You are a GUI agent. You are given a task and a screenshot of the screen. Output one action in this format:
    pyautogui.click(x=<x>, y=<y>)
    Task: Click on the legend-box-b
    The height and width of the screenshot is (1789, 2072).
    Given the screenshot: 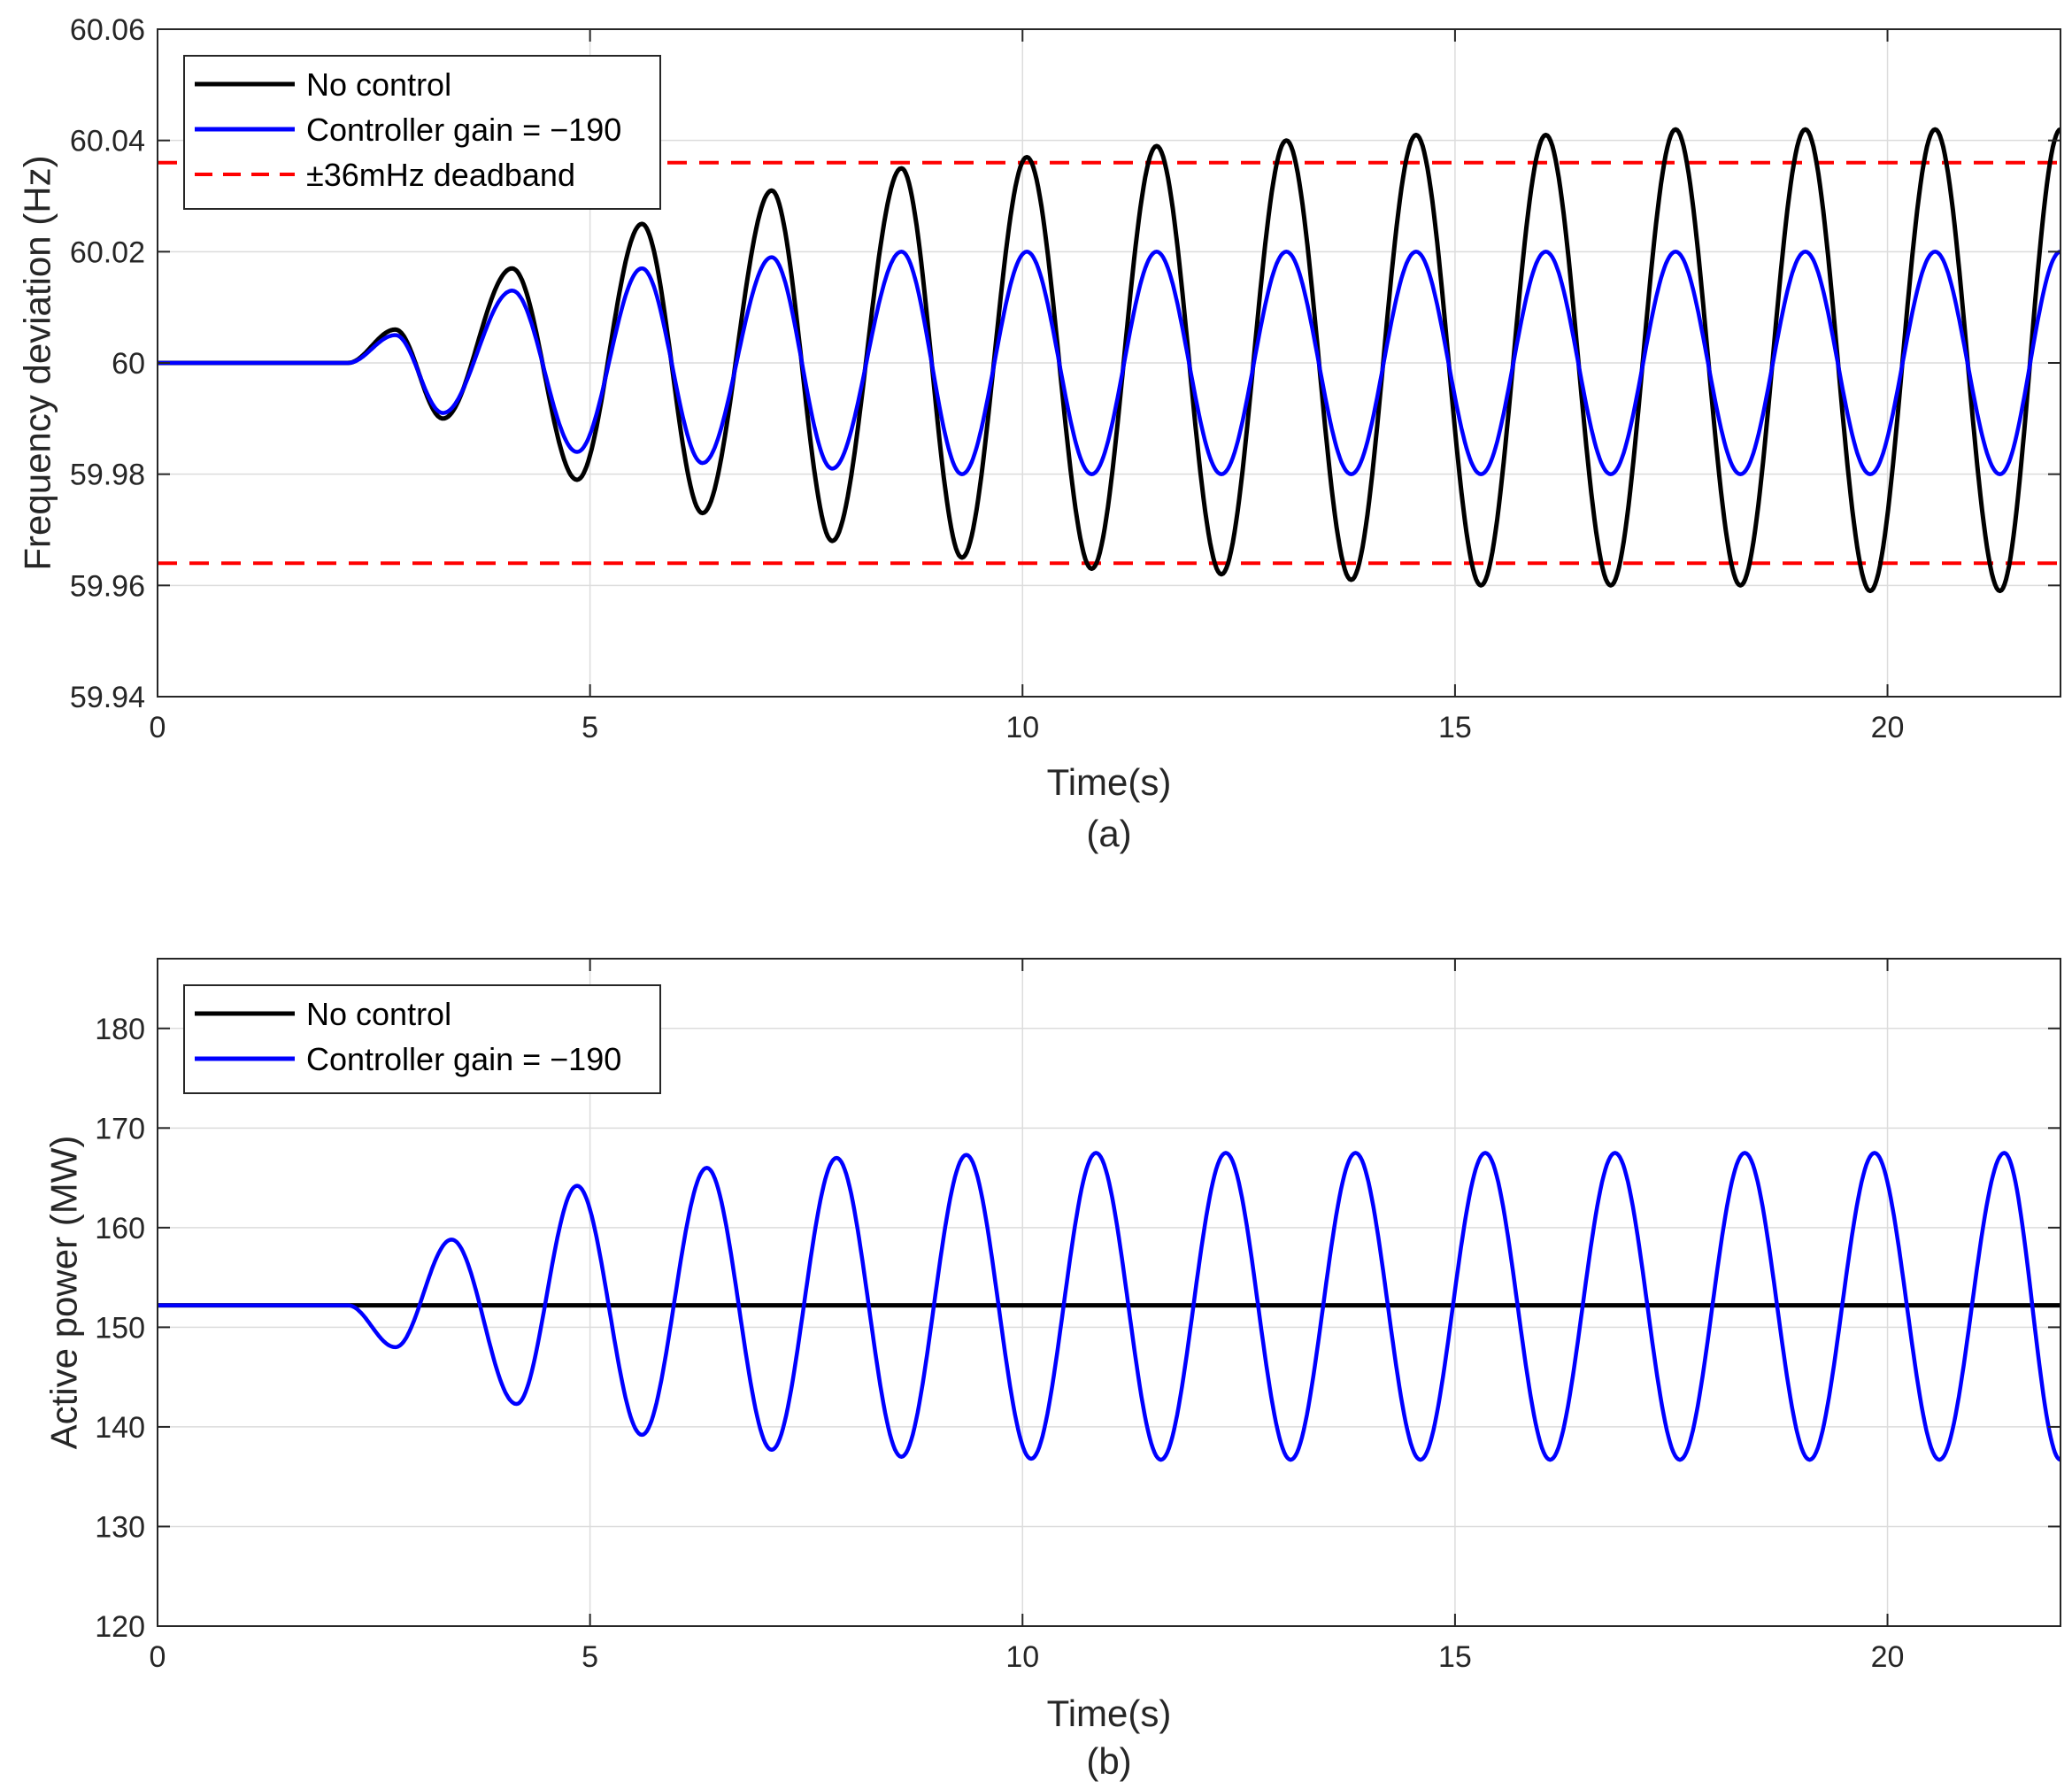 What is the action you would take?
    pyautogui.click(x=422, y=1039)
    